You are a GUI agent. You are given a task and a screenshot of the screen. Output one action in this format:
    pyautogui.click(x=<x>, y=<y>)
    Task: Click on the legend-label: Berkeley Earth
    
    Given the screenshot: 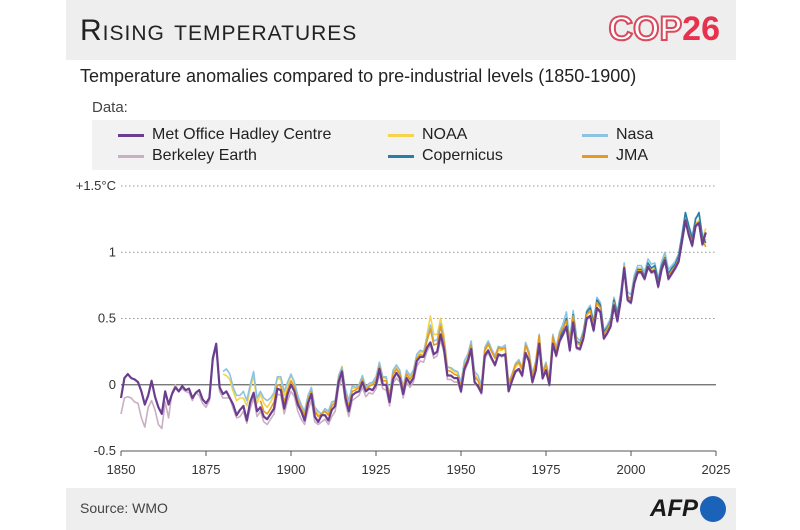 What is the action you would take?
    pyautogui.click(x=204, y=155)
    